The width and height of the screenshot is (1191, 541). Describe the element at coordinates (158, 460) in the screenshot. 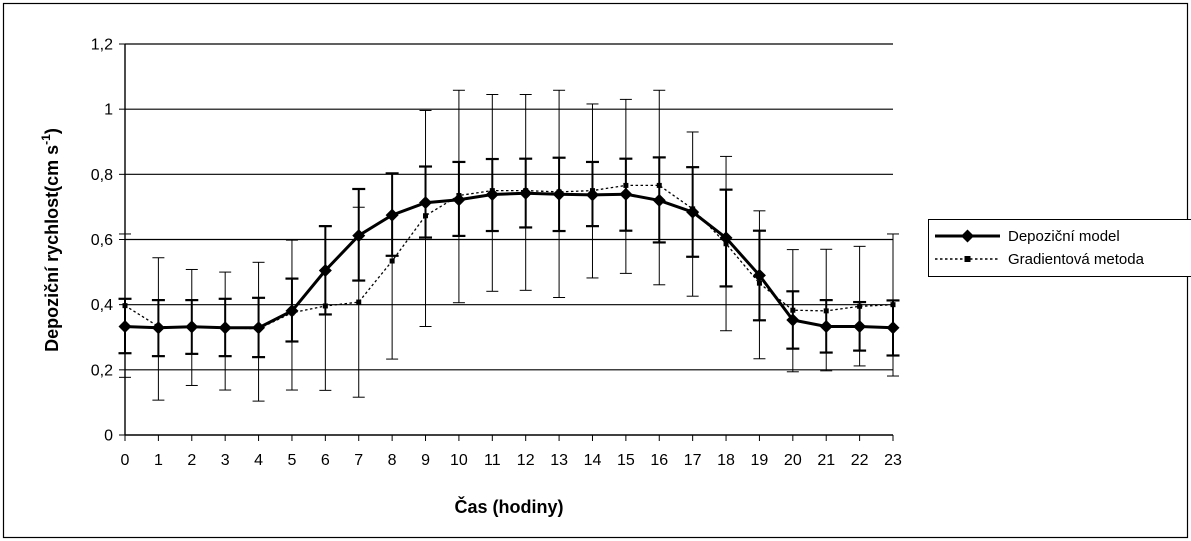

I see `x-tick-label-1: 1` at that location.